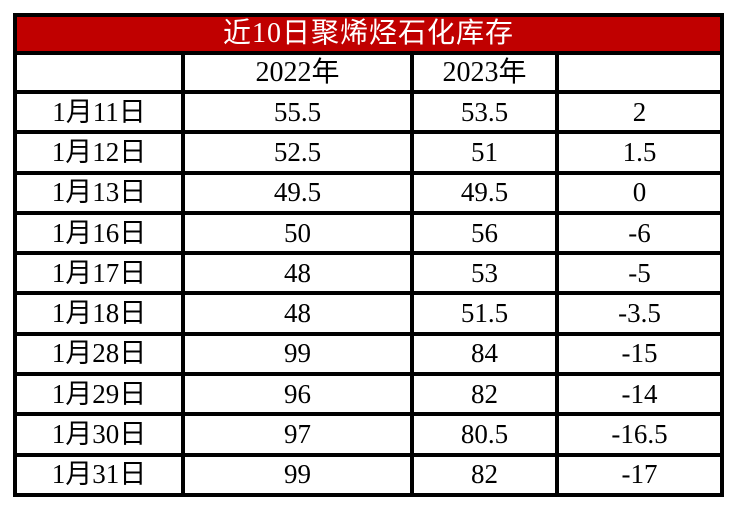 The height and width of the screenshot is (512, 736). I want to click on value-2023-cell: 53, so click(484, 273).